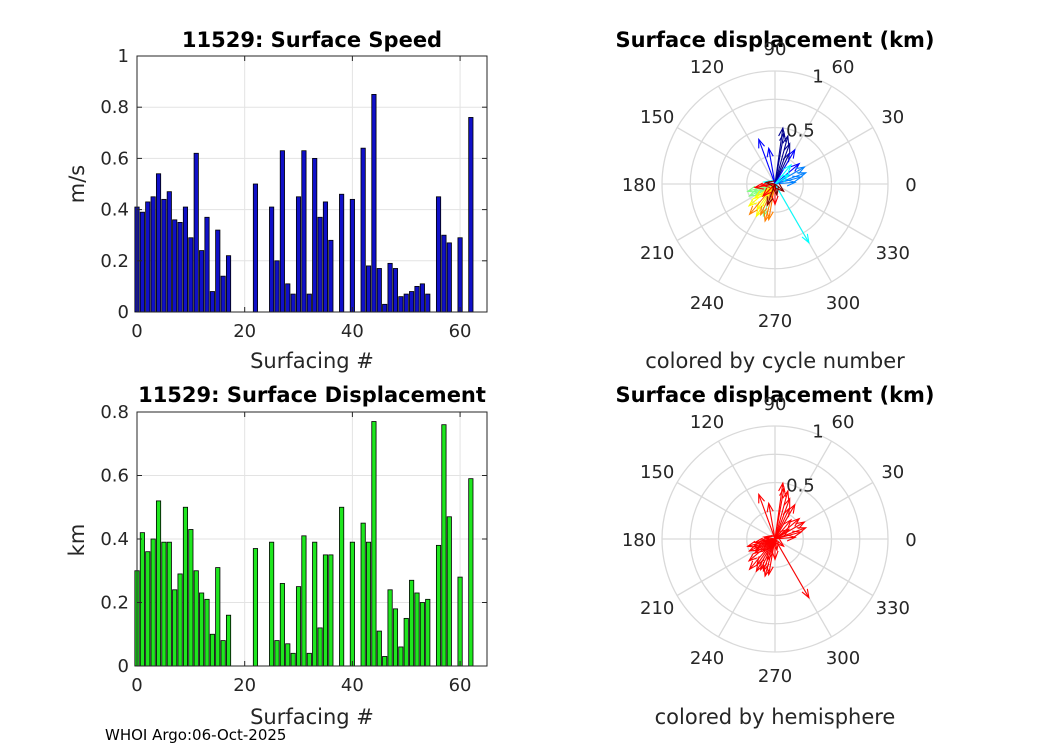  Describe the element at coordinates (707, 67) in the screenshot. I see `angle-label: 120` at that location.